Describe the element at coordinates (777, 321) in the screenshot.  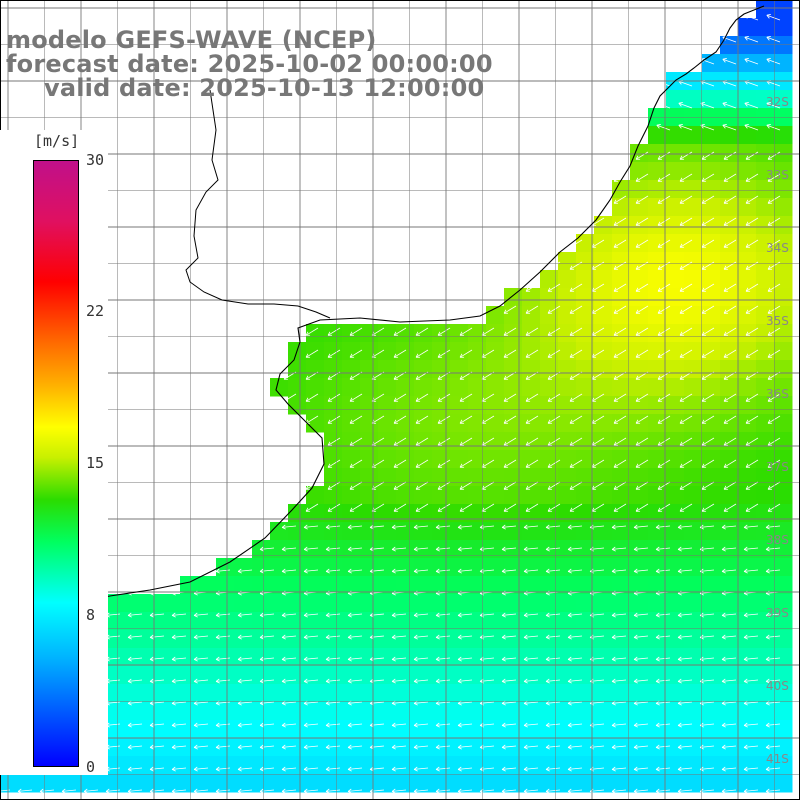
I see `latitude-label: 35S` at that location.